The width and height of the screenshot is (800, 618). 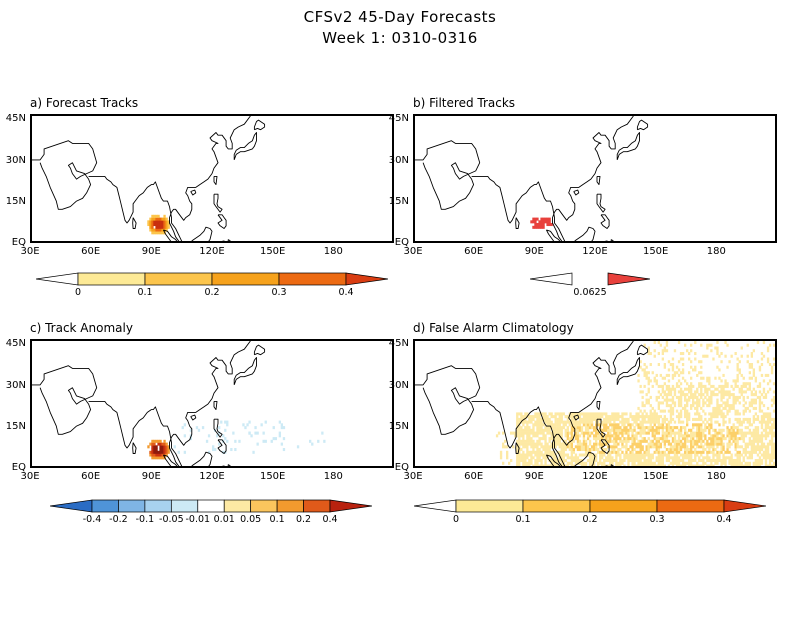 What do you see at coordinates (151, 251) in the screenshot?
I see `lon-label: 90E` at bounding box center [151, 251].